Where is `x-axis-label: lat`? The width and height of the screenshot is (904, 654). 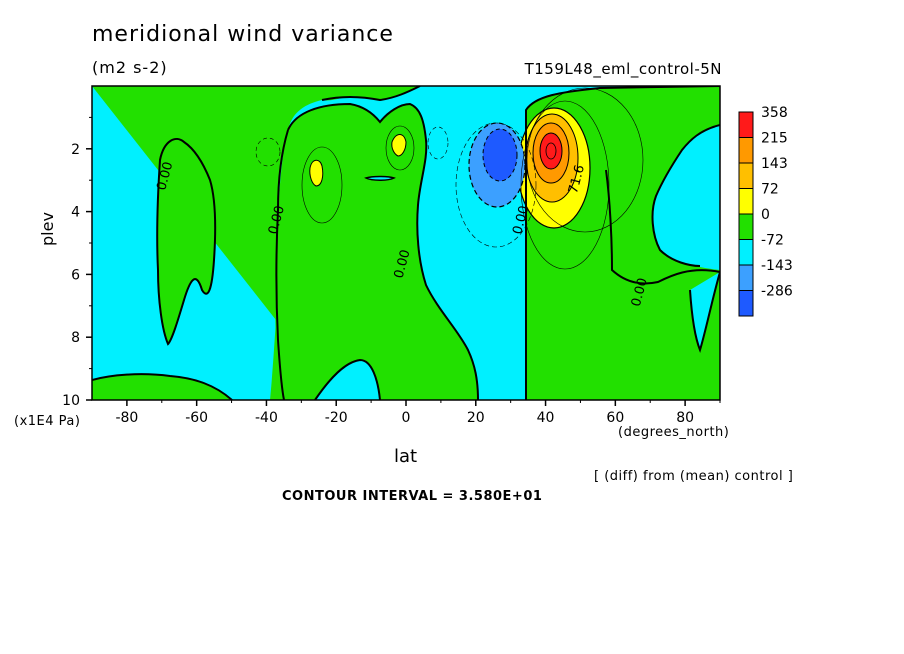 x-axis-label: lat is located at coordinates (406, 456).